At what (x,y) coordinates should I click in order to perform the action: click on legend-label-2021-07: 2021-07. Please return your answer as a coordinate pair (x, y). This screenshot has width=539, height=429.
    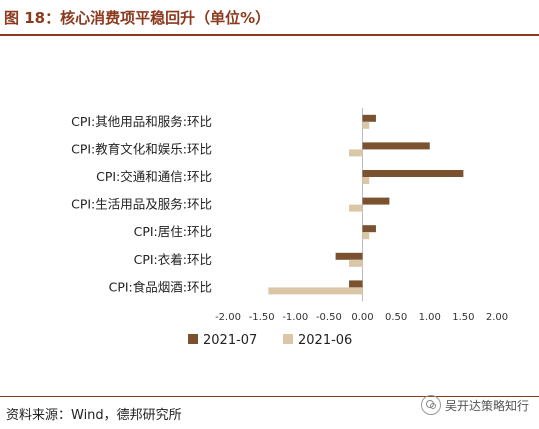
    Looking at the image, I should click on (230, 340).